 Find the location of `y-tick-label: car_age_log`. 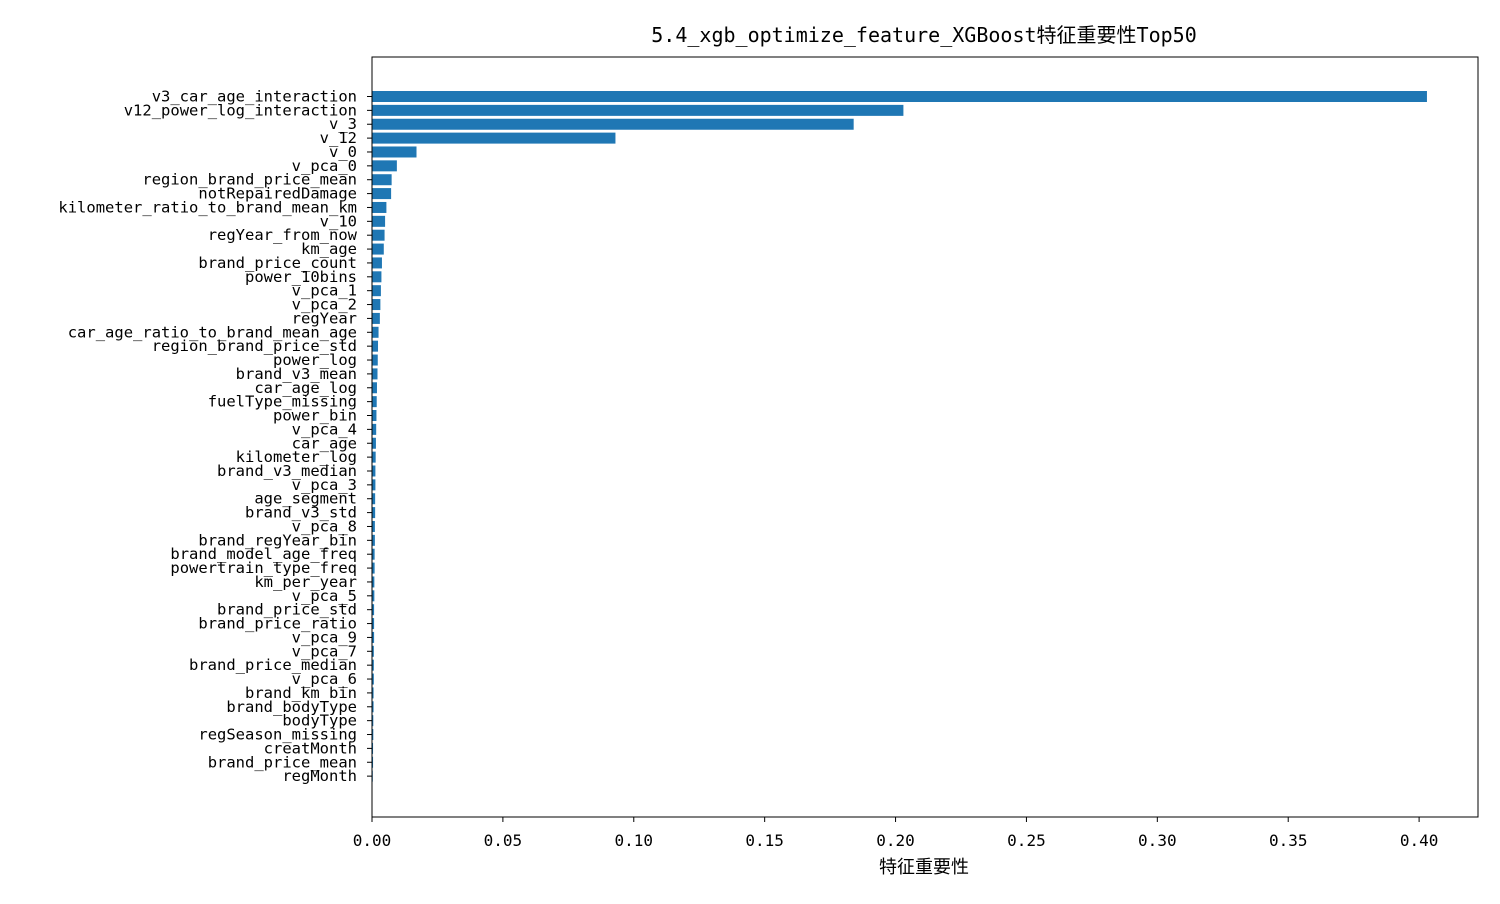

y-tick-label: car_age_log is located at coordinates (305, 388).